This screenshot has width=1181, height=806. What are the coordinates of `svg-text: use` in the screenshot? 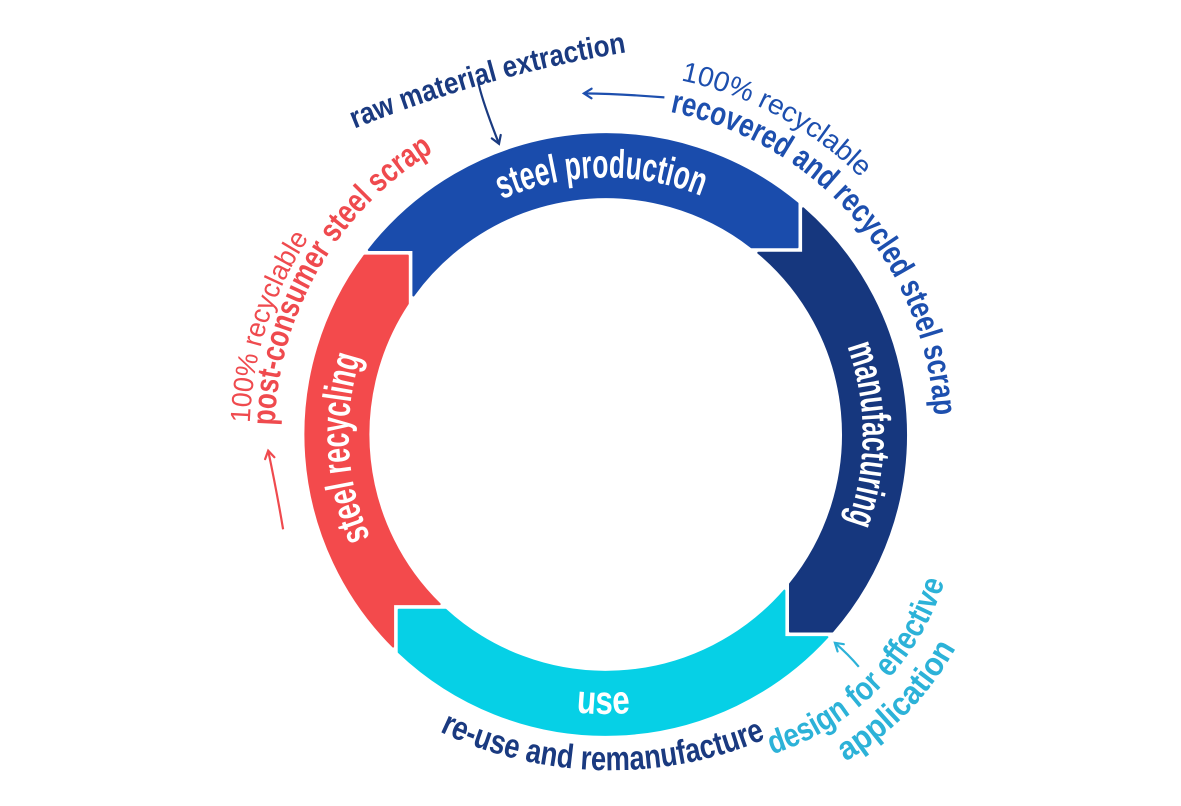 It's located at (603, 700).